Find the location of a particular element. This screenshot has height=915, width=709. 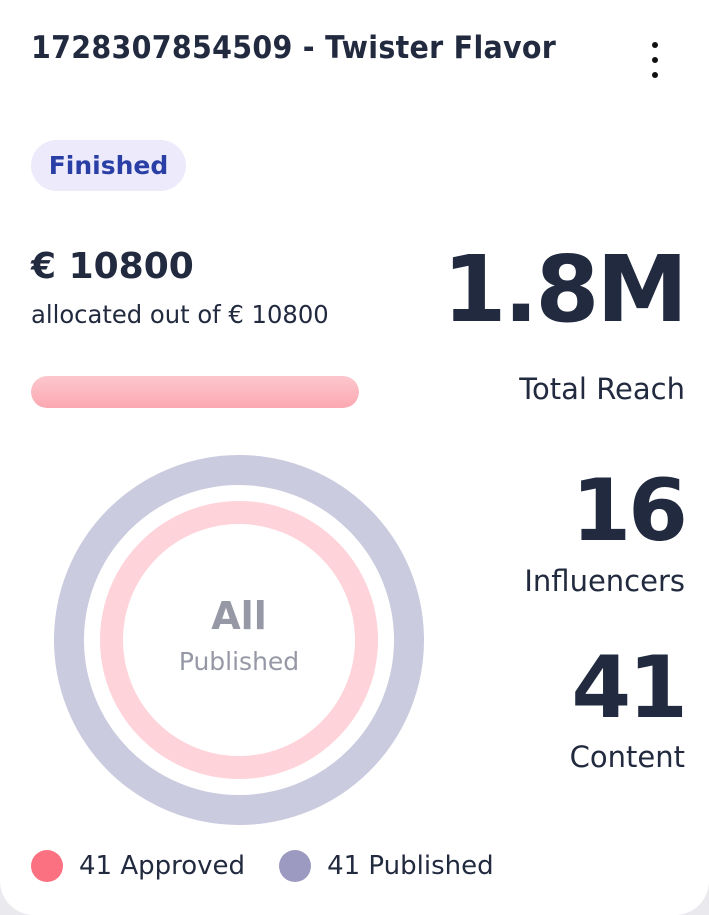

content-label: Content is located at coordinates (627, 757).